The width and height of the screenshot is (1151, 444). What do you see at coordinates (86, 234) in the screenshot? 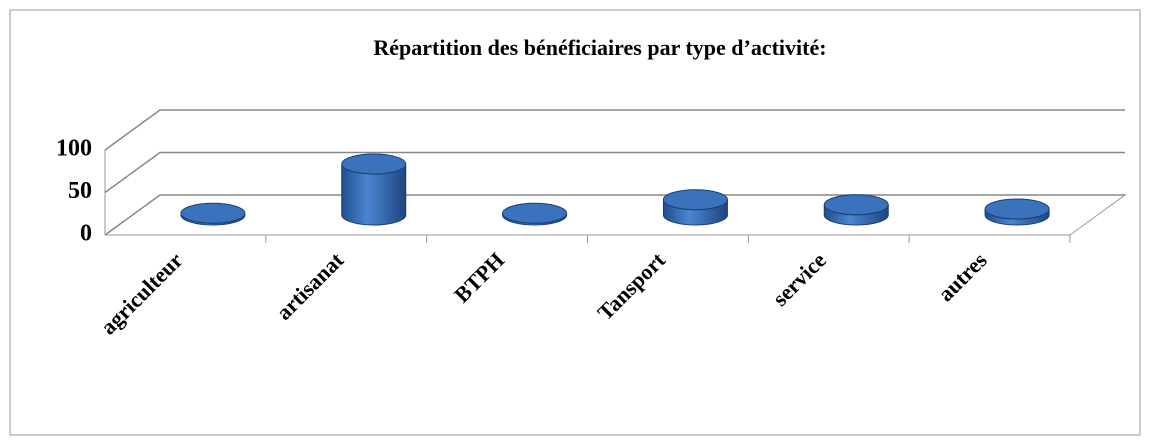
I see `y-tick-label: 0` at bounding box center [86, 234].